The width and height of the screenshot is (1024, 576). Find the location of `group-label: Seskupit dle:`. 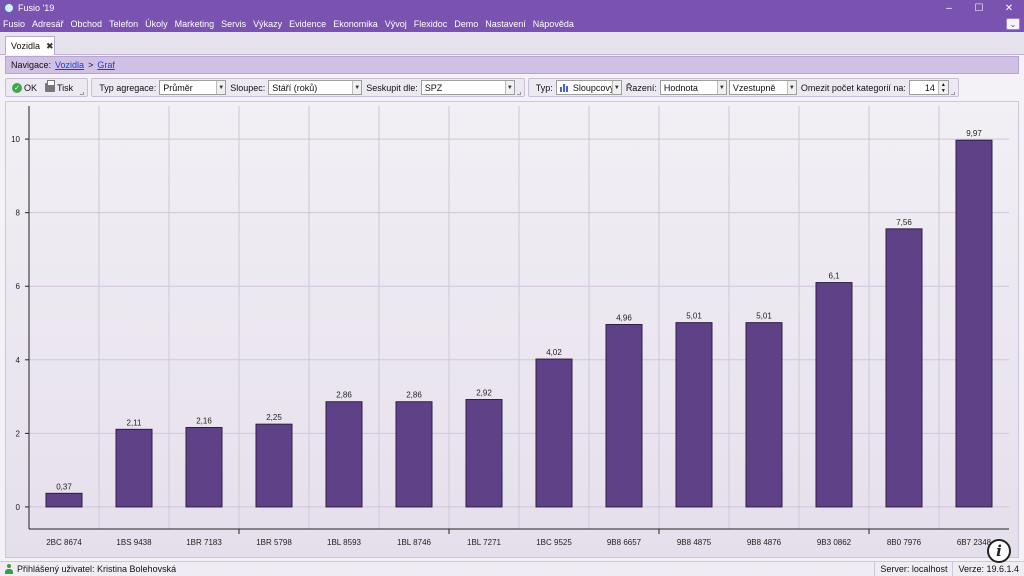

group-label: Seskupit dle: is located at coordinates (392, 87).